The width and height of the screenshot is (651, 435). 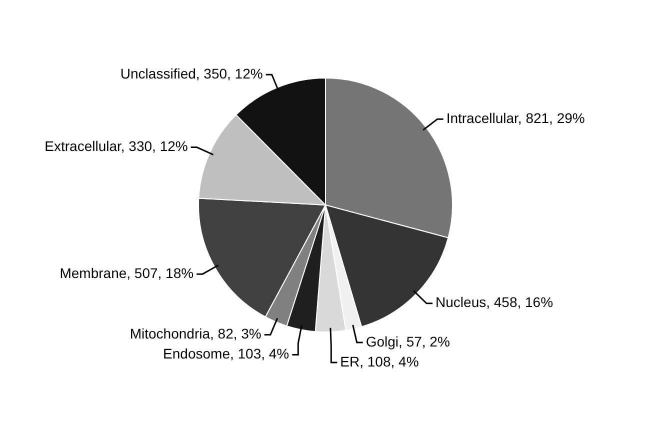 What do you see at coordinates (495, 302) in the screenshot?
I see `slice-label: Nucleus, 458, 16%` at bounding box center [495, 302].